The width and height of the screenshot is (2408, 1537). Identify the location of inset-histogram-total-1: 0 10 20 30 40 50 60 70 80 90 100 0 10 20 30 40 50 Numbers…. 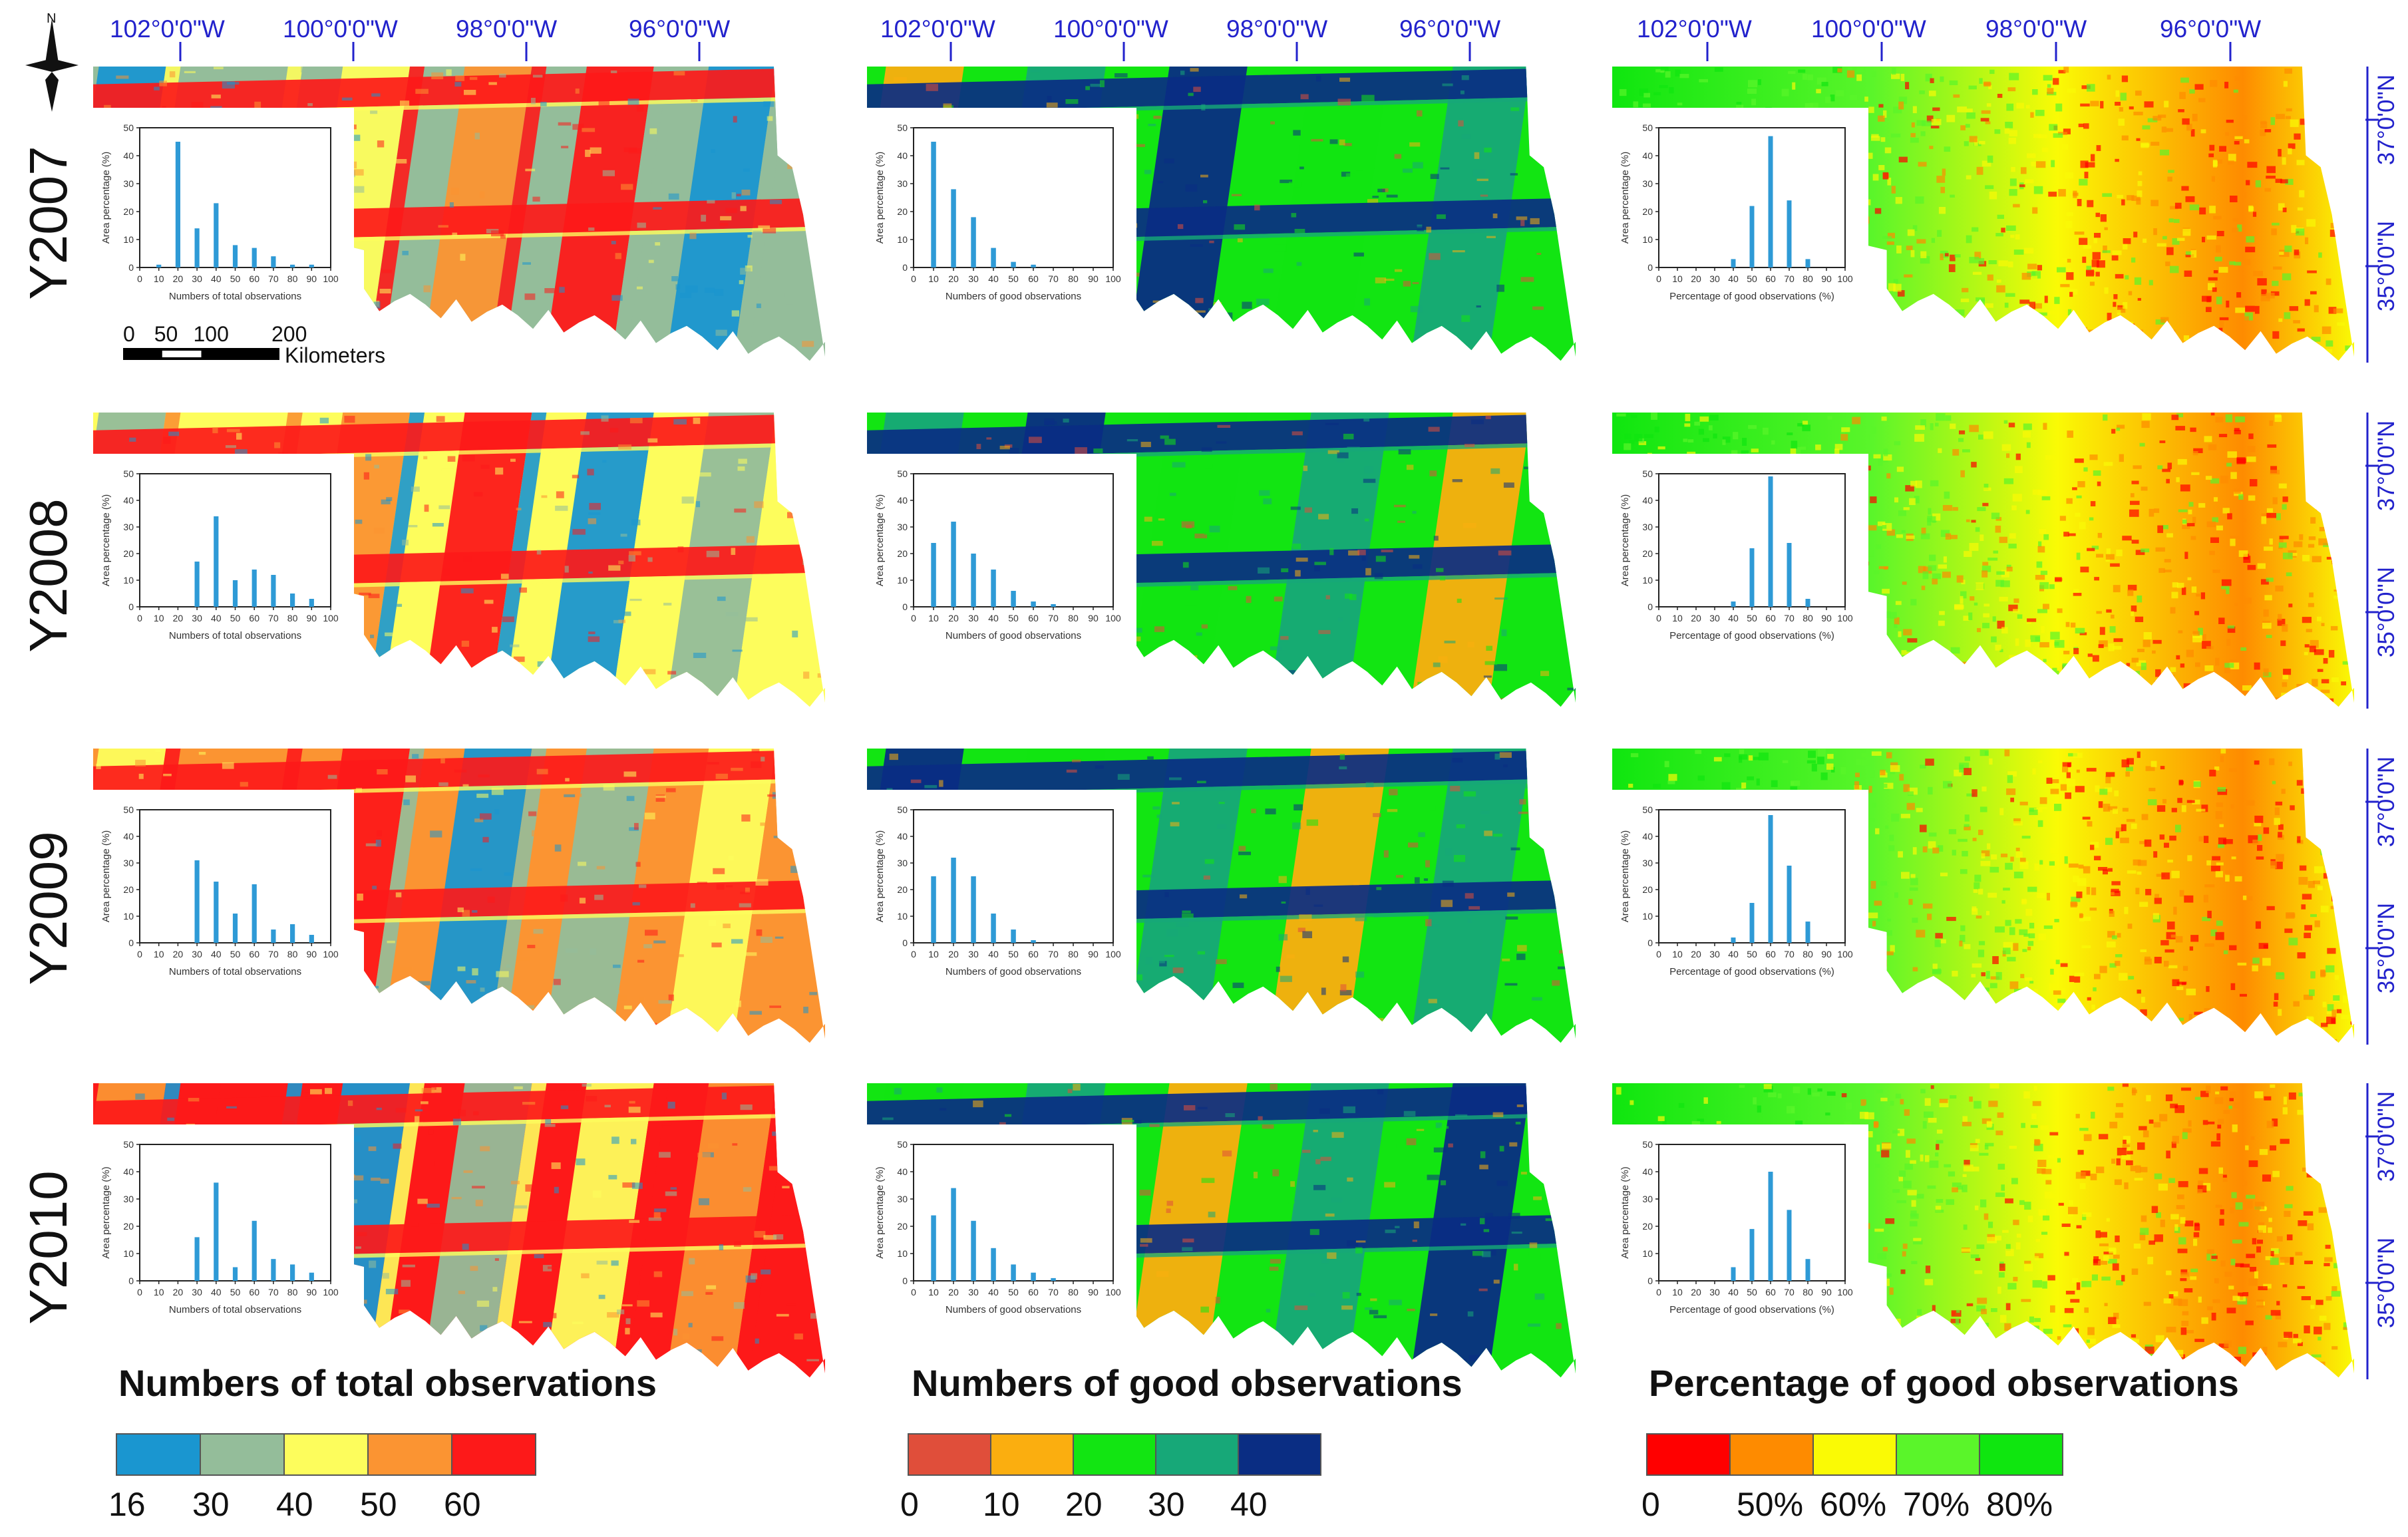
(223, 563).